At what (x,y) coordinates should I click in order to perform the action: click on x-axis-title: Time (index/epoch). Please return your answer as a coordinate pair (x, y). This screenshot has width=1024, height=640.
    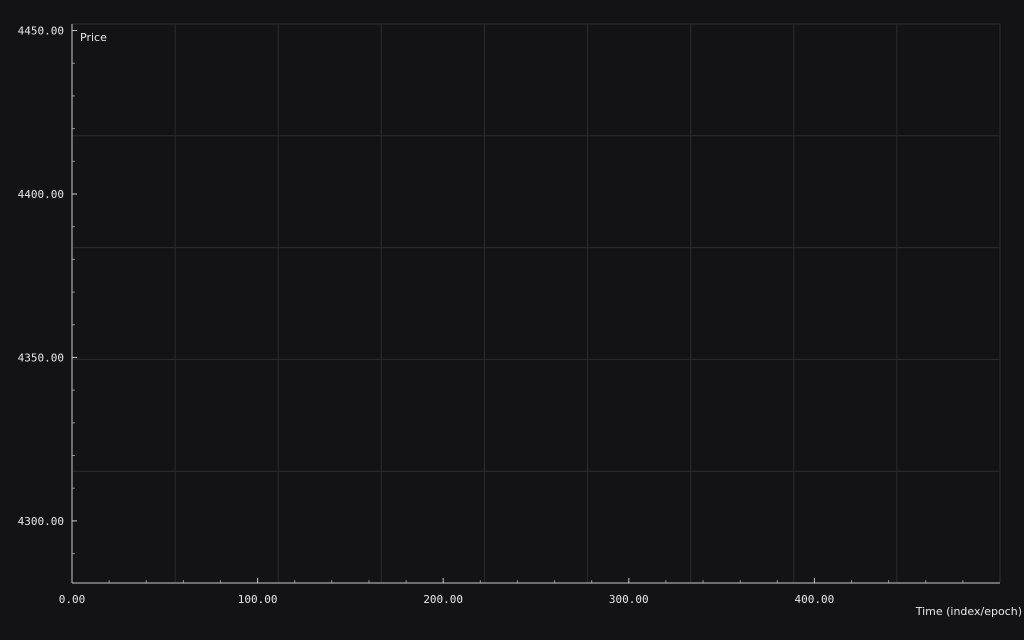
    Looking at the image, I should click on (968, 611).